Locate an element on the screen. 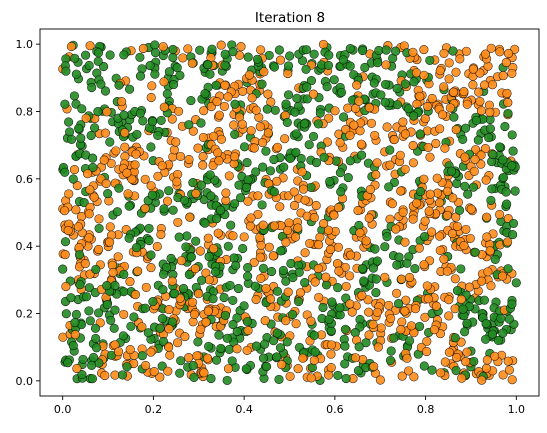 This screenshot has height=433, width=547. y-tick-label: 0.6 is located at coordinates (25, 179).